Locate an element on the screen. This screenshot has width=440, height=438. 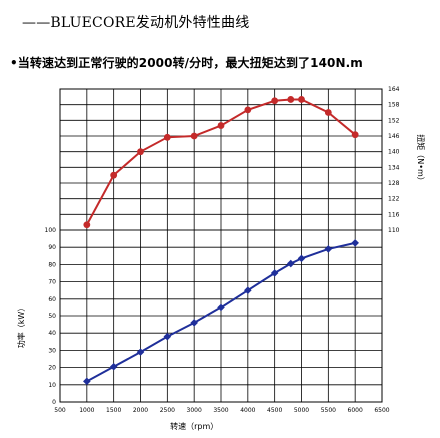
torque-tick-label: 140 is located at coordinates (394, 152).